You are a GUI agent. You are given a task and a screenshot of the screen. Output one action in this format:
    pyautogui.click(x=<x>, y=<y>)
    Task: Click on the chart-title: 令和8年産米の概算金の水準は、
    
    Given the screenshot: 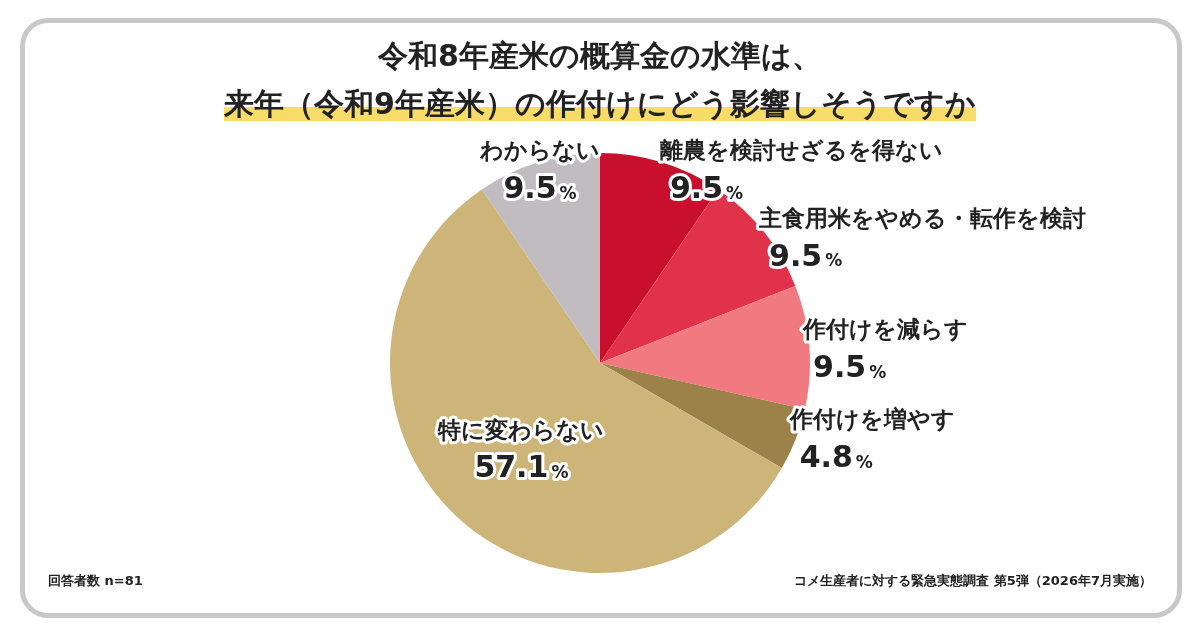 What is the action you would take?
    pyautogui.click(x=600, y=56)
    